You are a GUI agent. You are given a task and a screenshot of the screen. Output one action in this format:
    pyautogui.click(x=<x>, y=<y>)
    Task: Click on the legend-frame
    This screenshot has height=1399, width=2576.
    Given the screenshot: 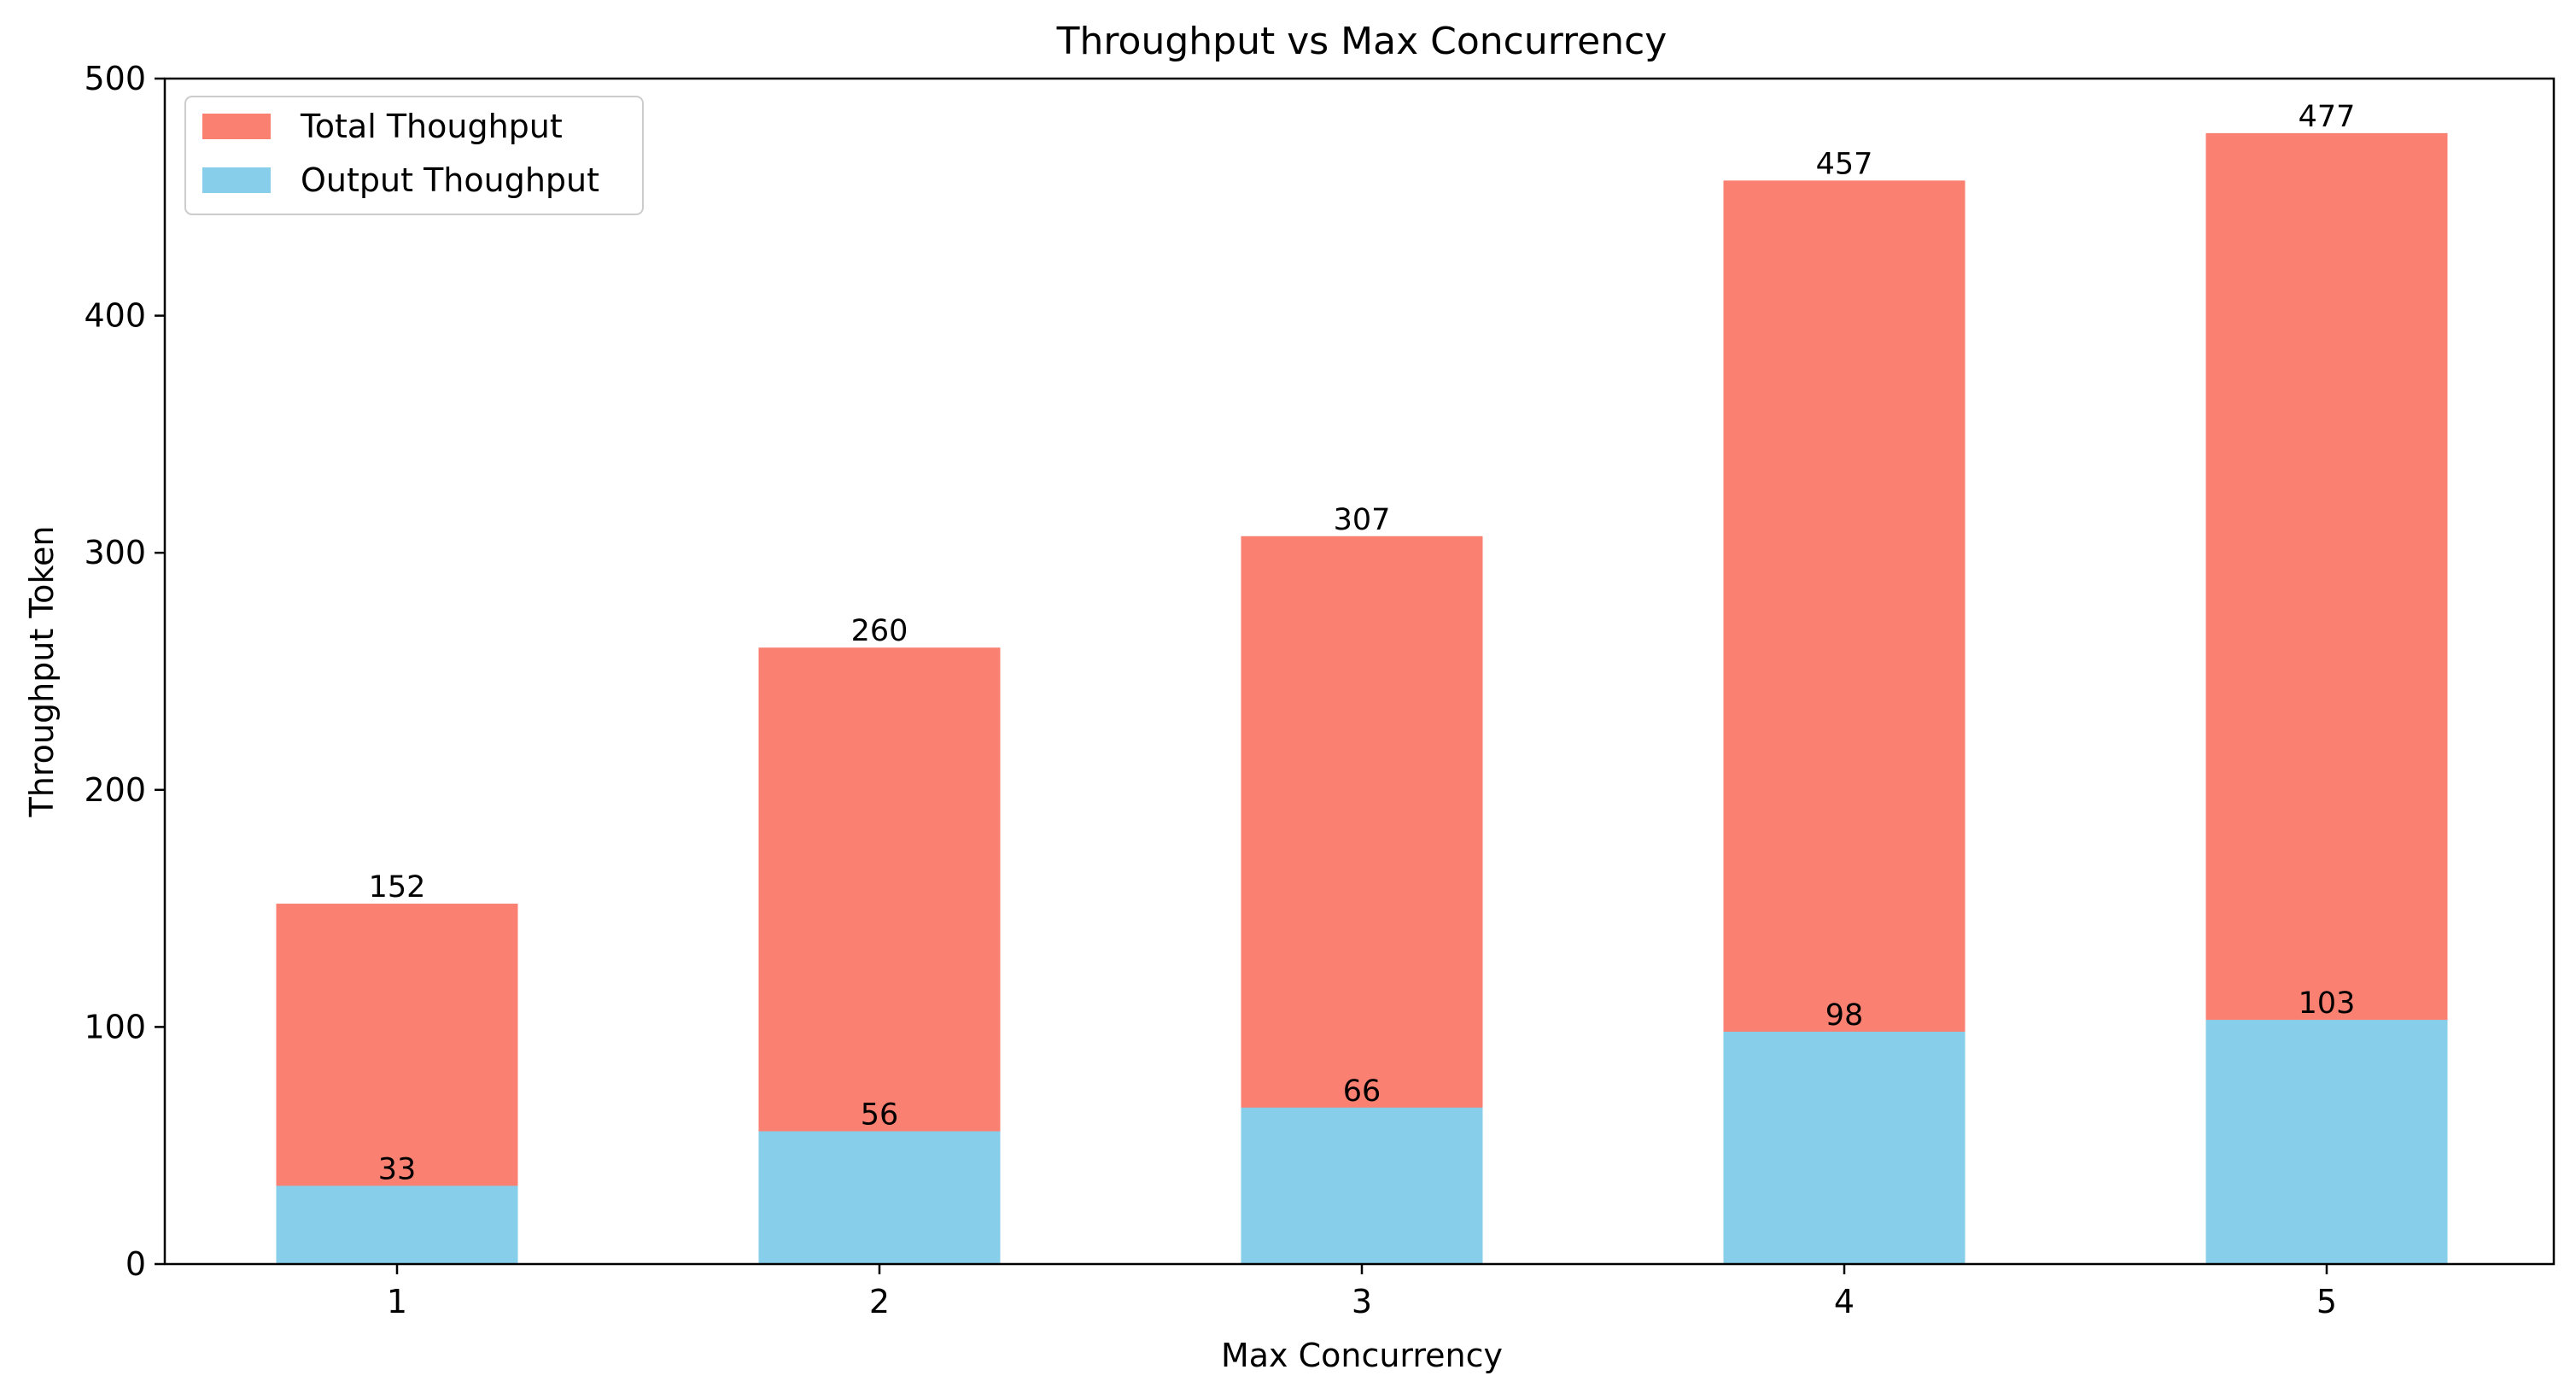 What is the action you would take?
    pyautogui.click(x=414, y=155)
    